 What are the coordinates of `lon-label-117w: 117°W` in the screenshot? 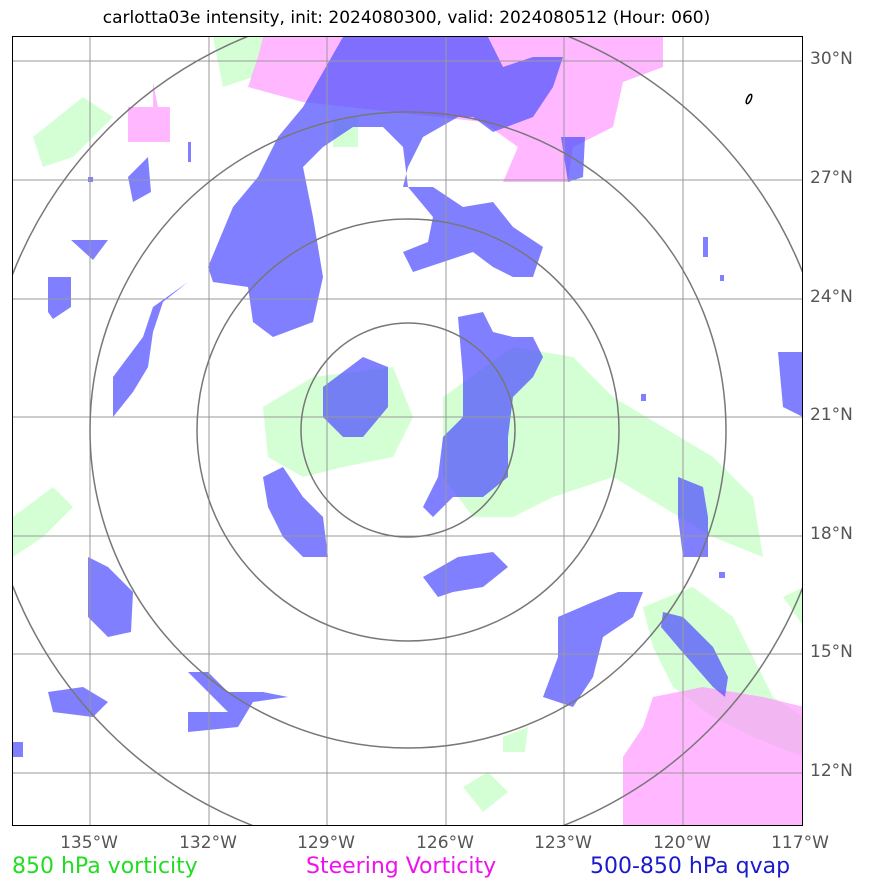 It's located at (800, 843).